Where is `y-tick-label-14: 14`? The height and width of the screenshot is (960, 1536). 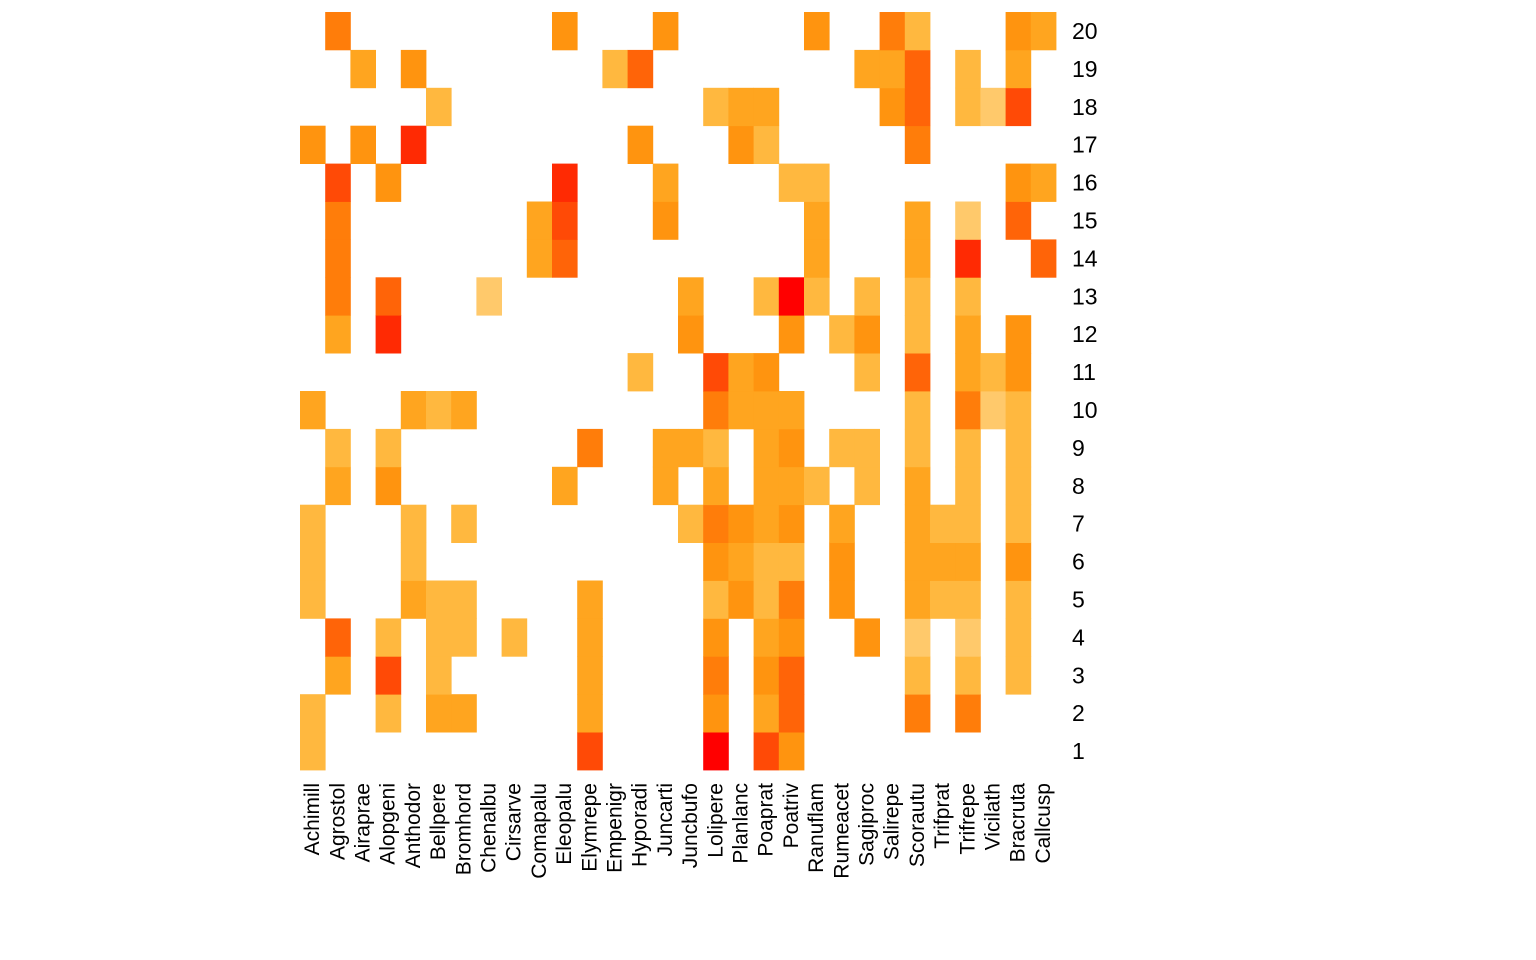 y-tick-label-14: 14 is located at coordinates (1085, 258).